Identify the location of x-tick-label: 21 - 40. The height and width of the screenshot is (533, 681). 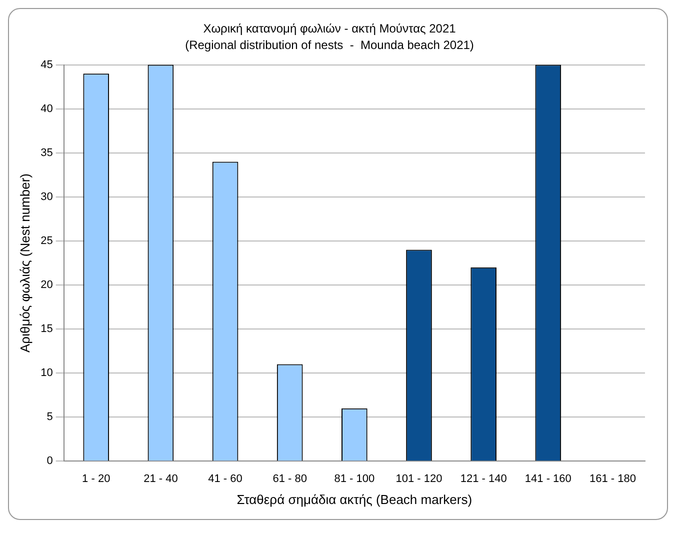
(161, 478).